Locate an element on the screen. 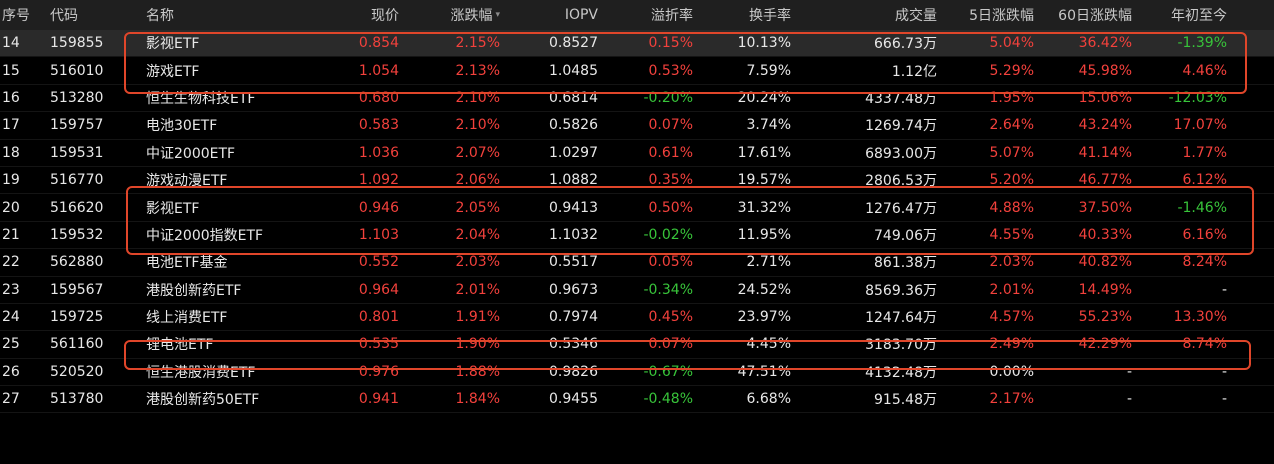 The width and height of the screenshot is (1274, 464). row-d60: 42.29% is located at coordinates (1105, 344).